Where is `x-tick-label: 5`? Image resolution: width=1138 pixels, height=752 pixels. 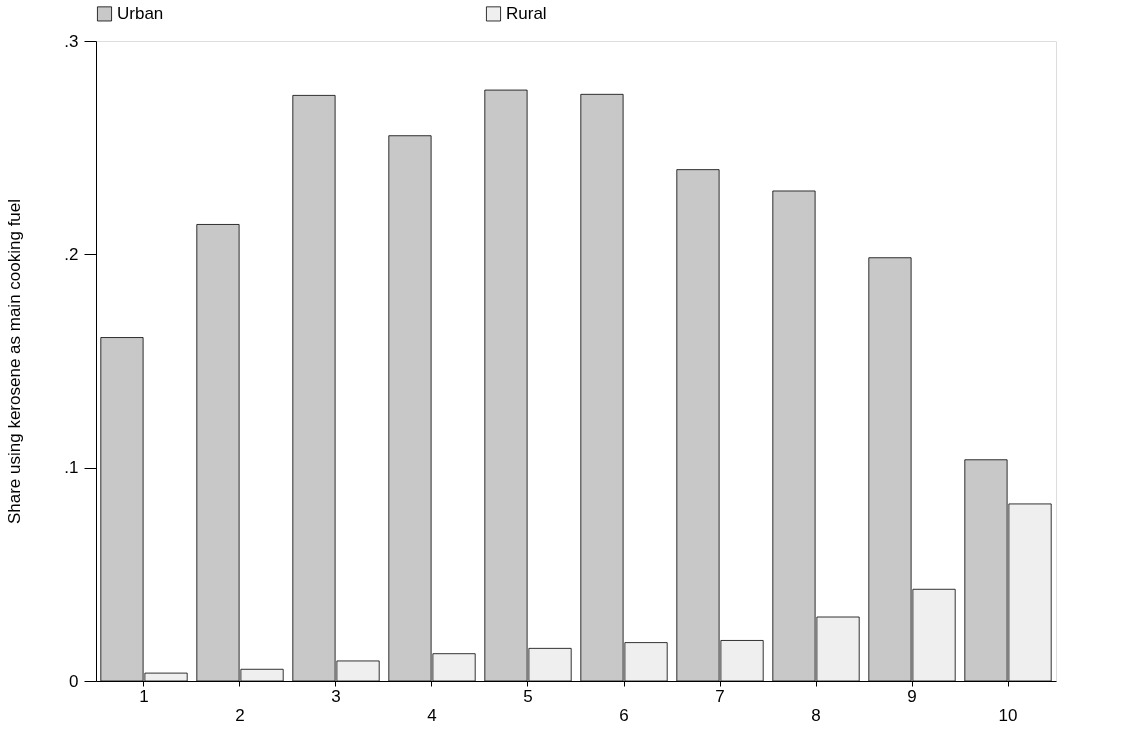 x-tick-label: 5 is located at coordinates (528, 696).